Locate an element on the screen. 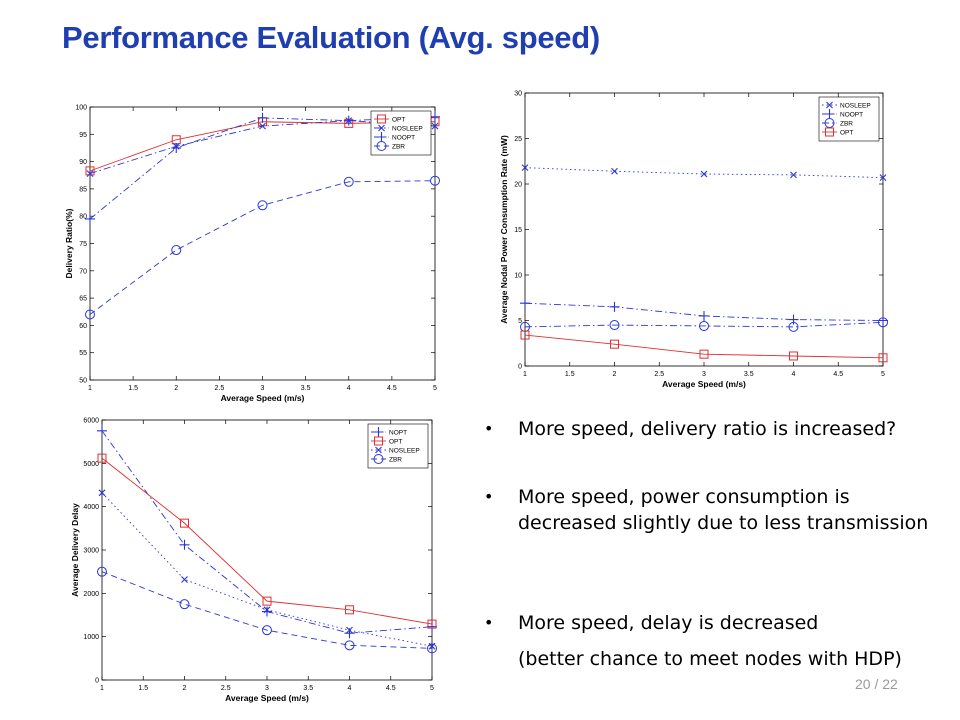 Image resolution: width=960 pixels, height=720 pixels. x-tick-label: 1 is located at coordinates (525, 374).